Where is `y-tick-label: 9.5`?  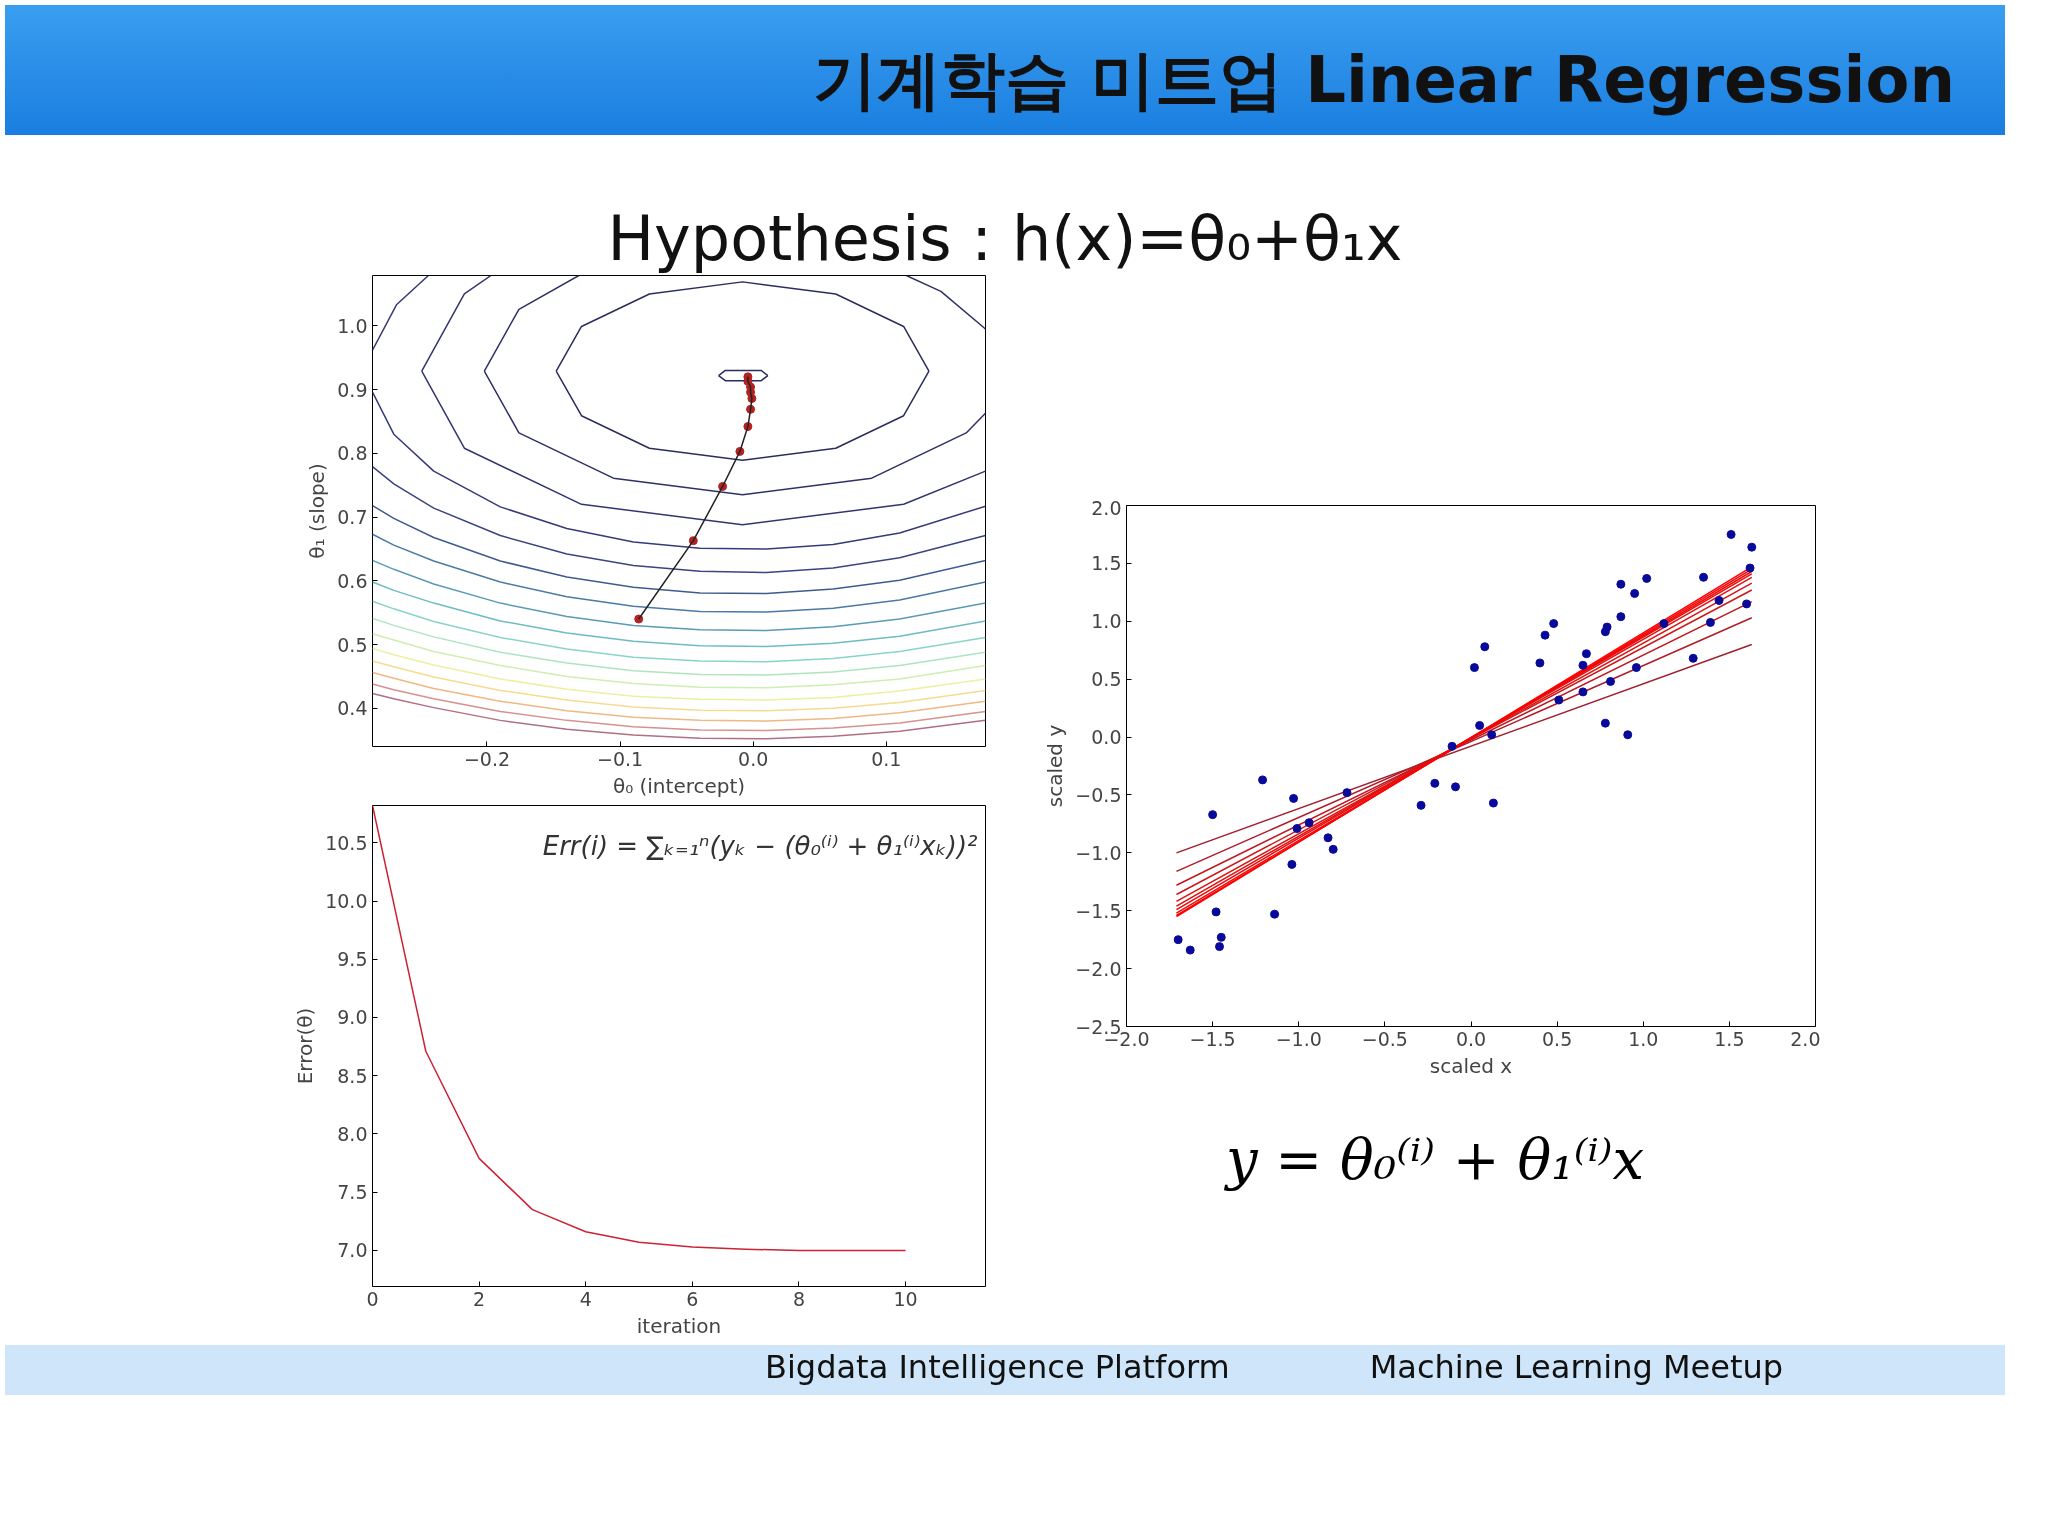
y-tick-label: 9.5 is located at coordinates (352, 959).